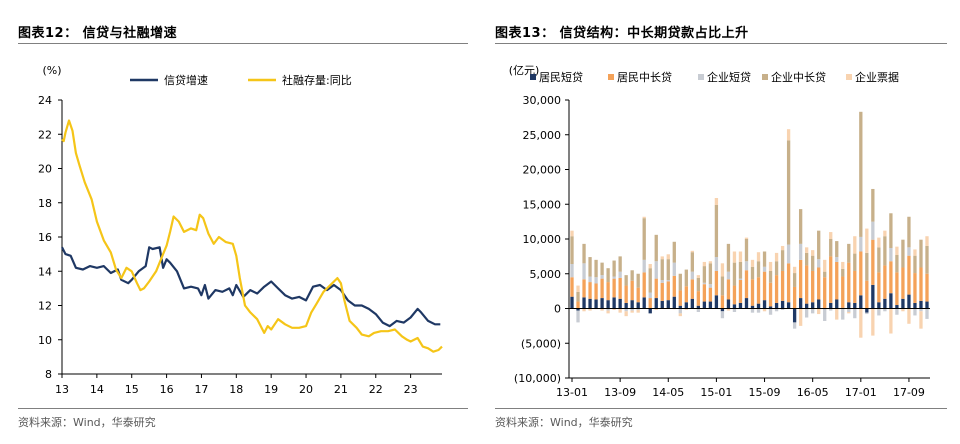 The image size is (960, 444). I want to click on y-tick-label: 16, so click(45, 237).